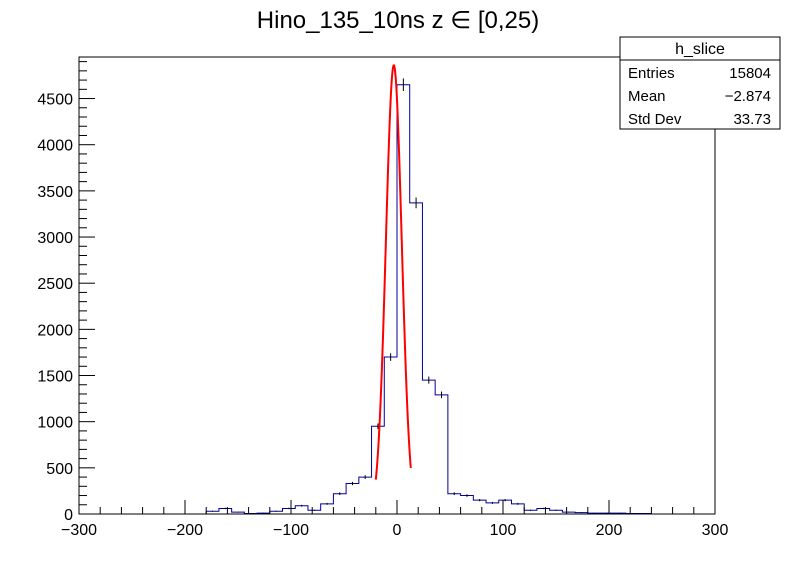  I want to click on y-tick-label: 0, so click(68, 515).